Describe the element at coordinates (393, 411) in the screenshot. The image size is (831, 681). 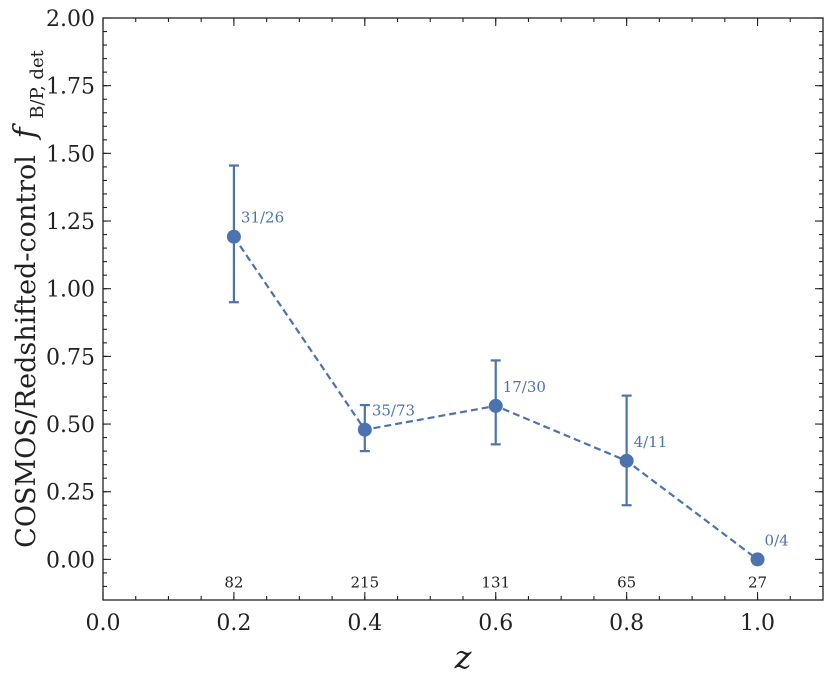
I see `point-label: 35/73` at that location.